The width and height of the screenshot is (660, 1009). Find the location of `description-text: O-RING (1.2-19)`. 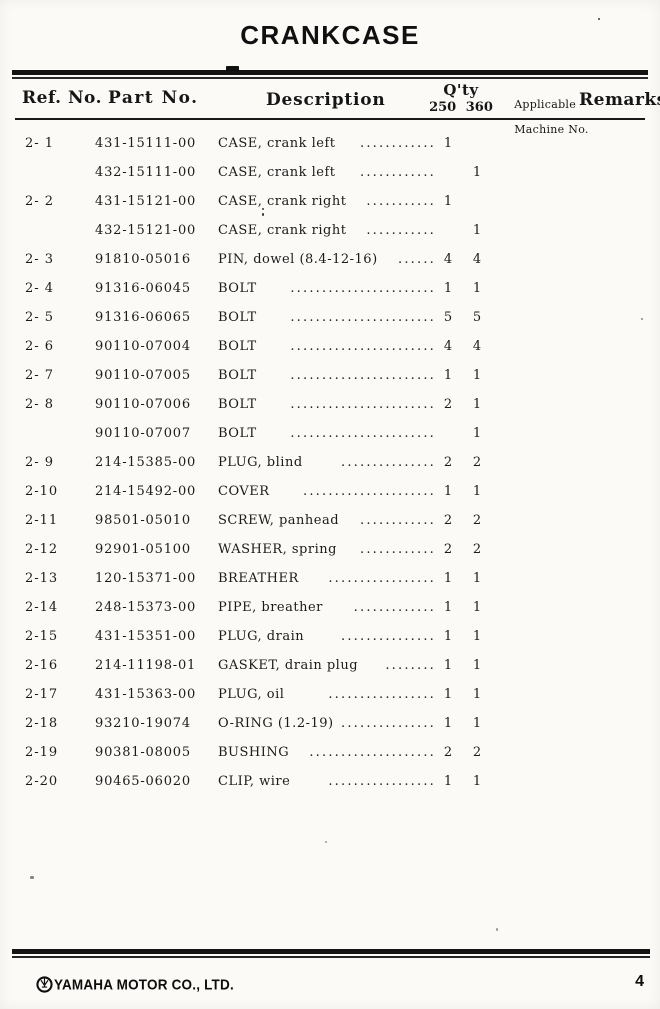

description-text: O-RING (1.2-19) is located at coordinates (276, 723).